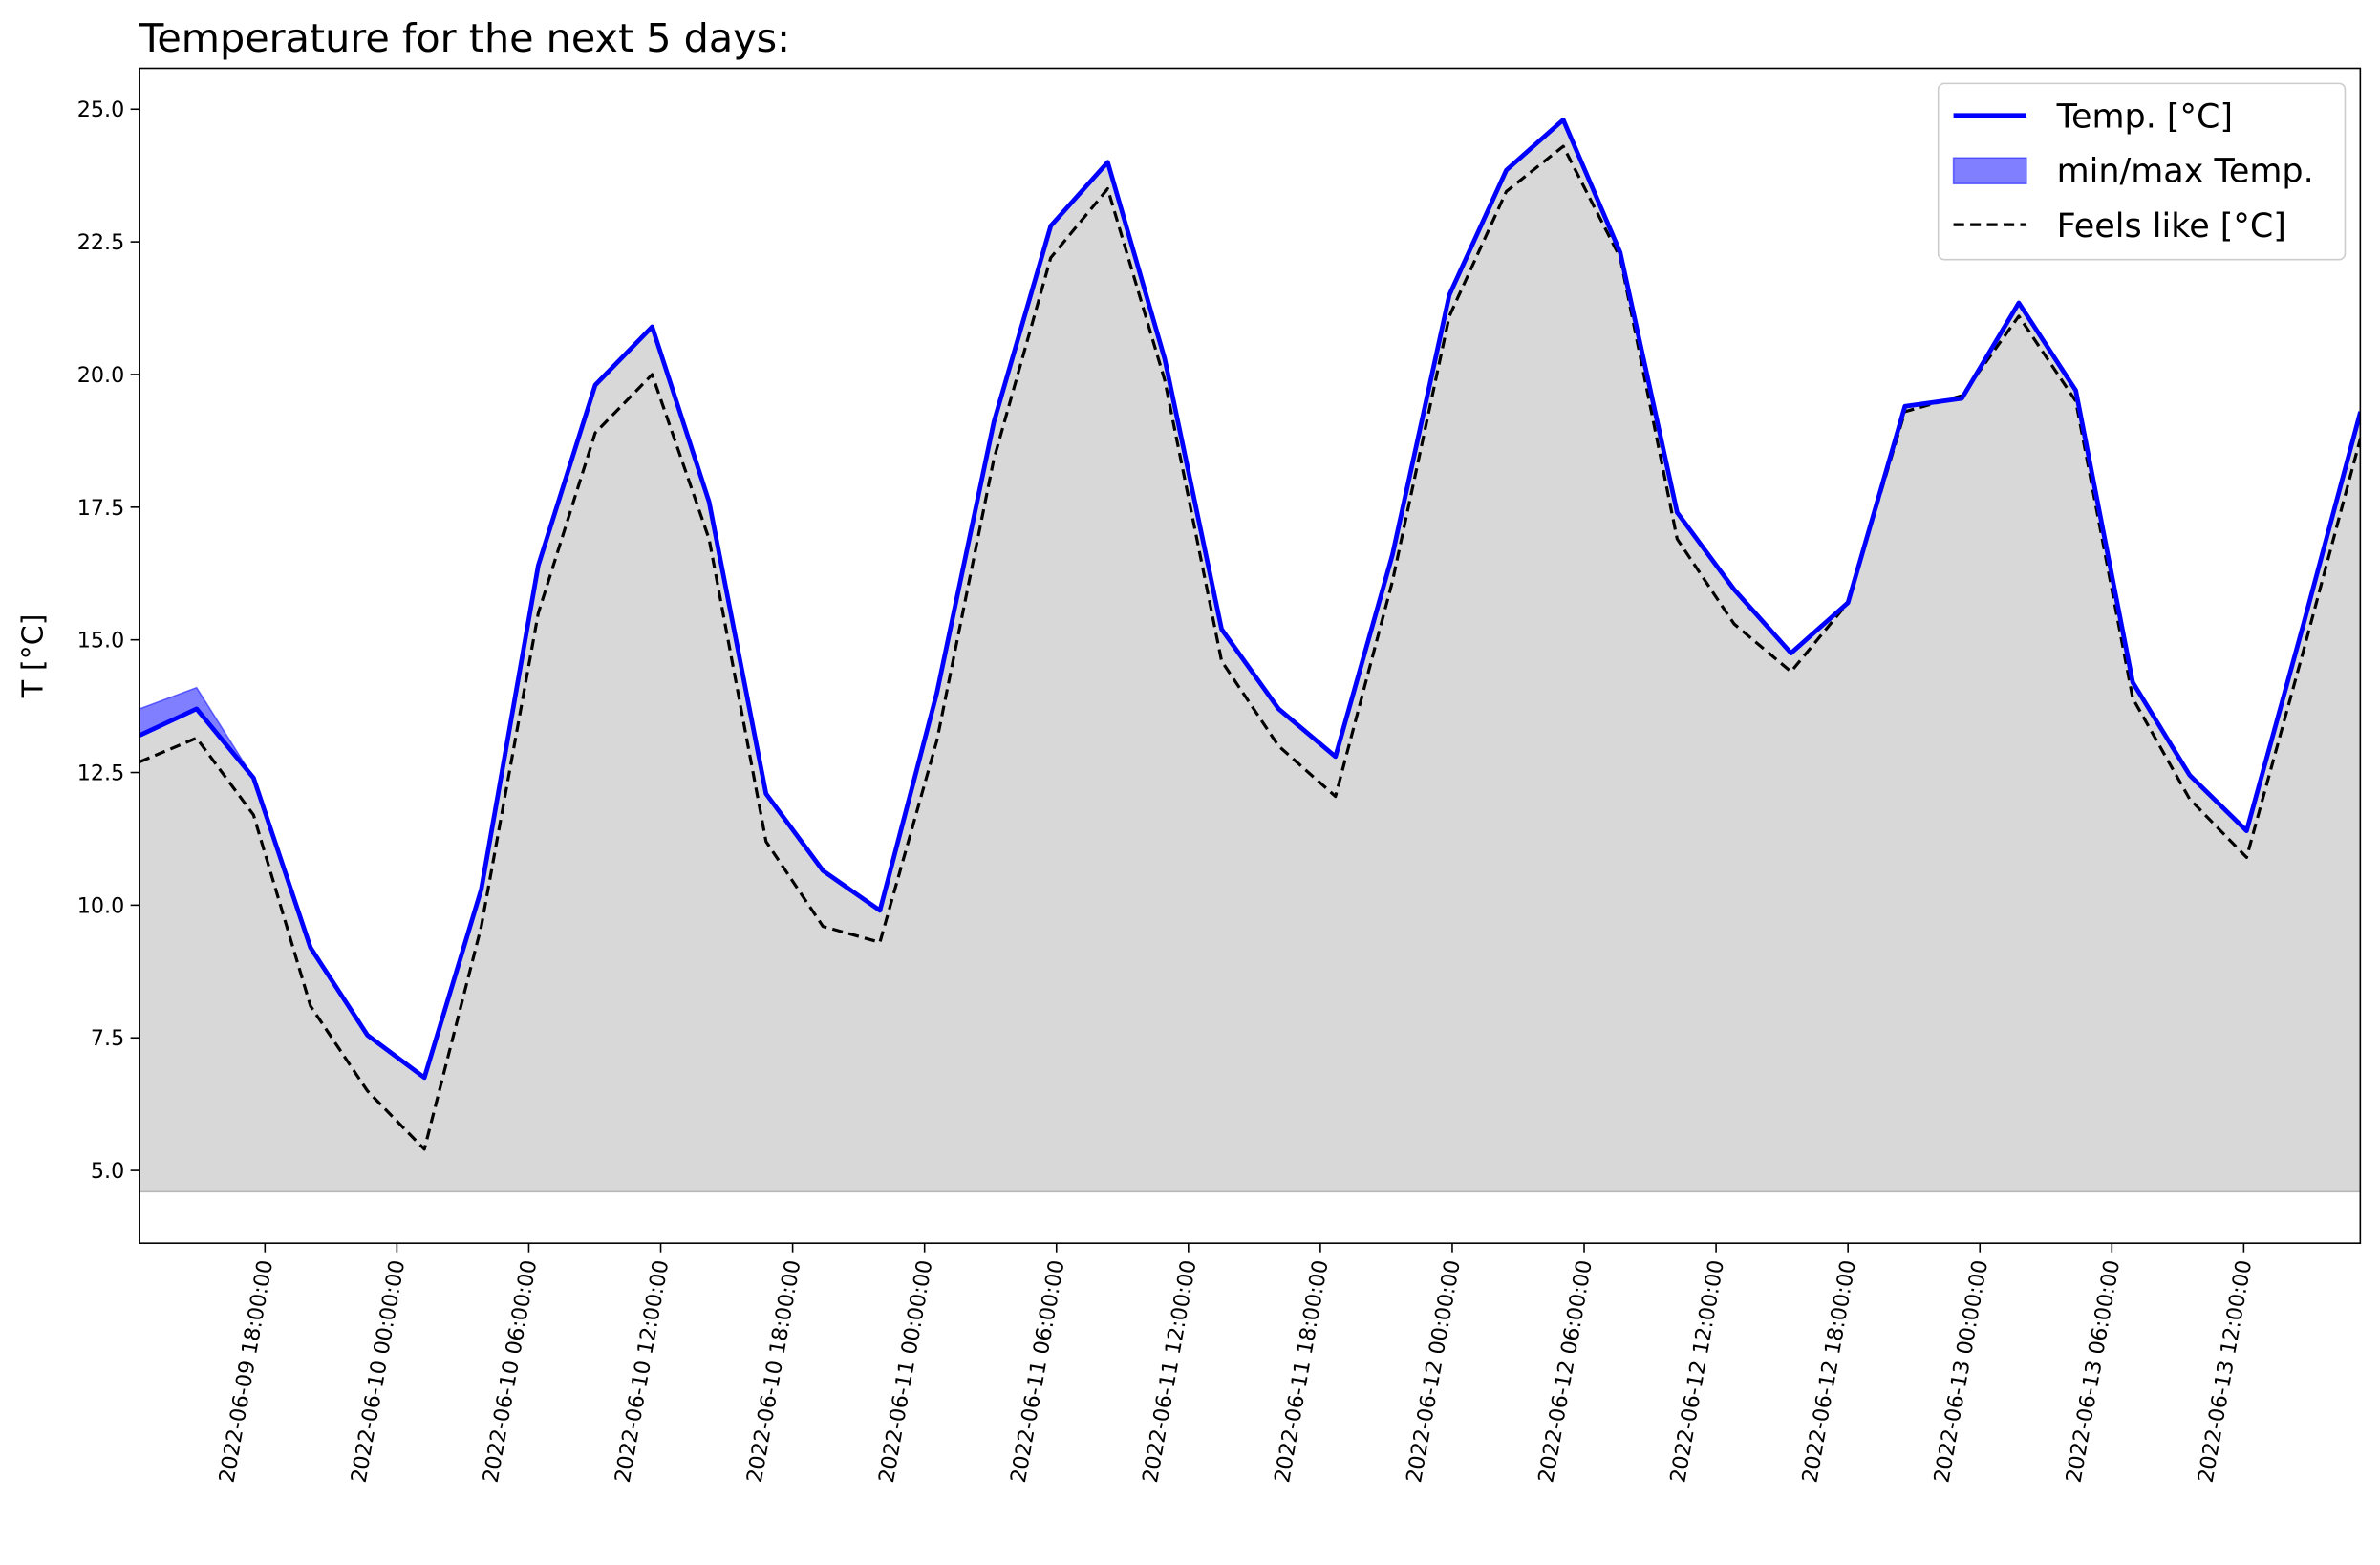 The image size is (2380, 1565). What do you see at coordinates (774, 1371) in the screenshot?
I see `x-tick-label: 2022-06-10 18:00:00` at bounding box center [774, 1371].